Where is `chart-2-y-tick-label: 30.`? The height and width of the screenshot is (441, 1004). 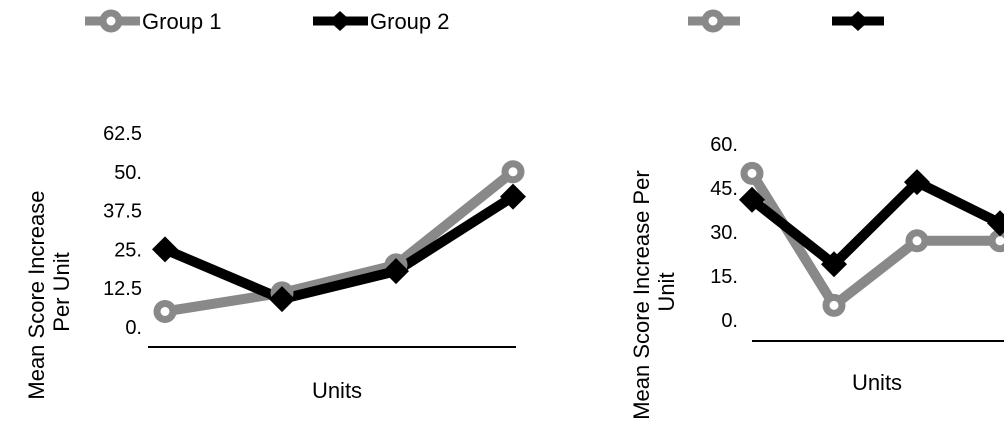
chart-2-y-tick-label: 30. is located at coordinates (724, 233).